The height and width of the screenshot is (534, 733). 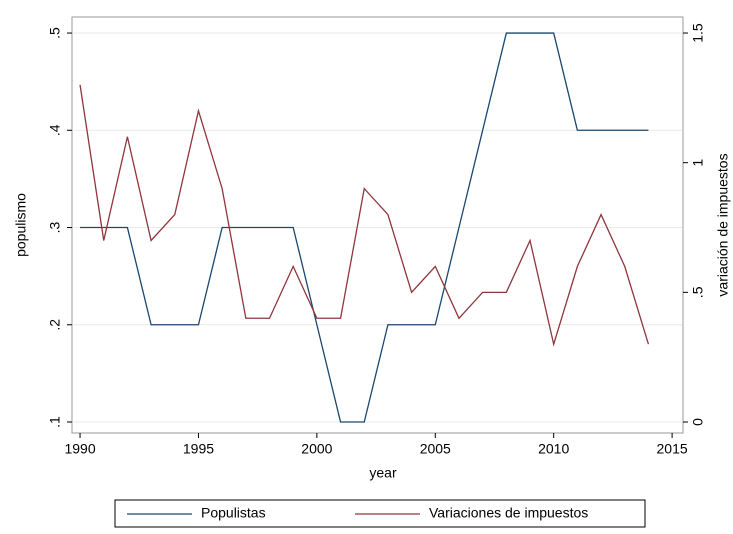 What do you see at coordinates (21, 225) in the screenshot?
I see `y-axis-title: populismo` at bounding box center [21, 225].